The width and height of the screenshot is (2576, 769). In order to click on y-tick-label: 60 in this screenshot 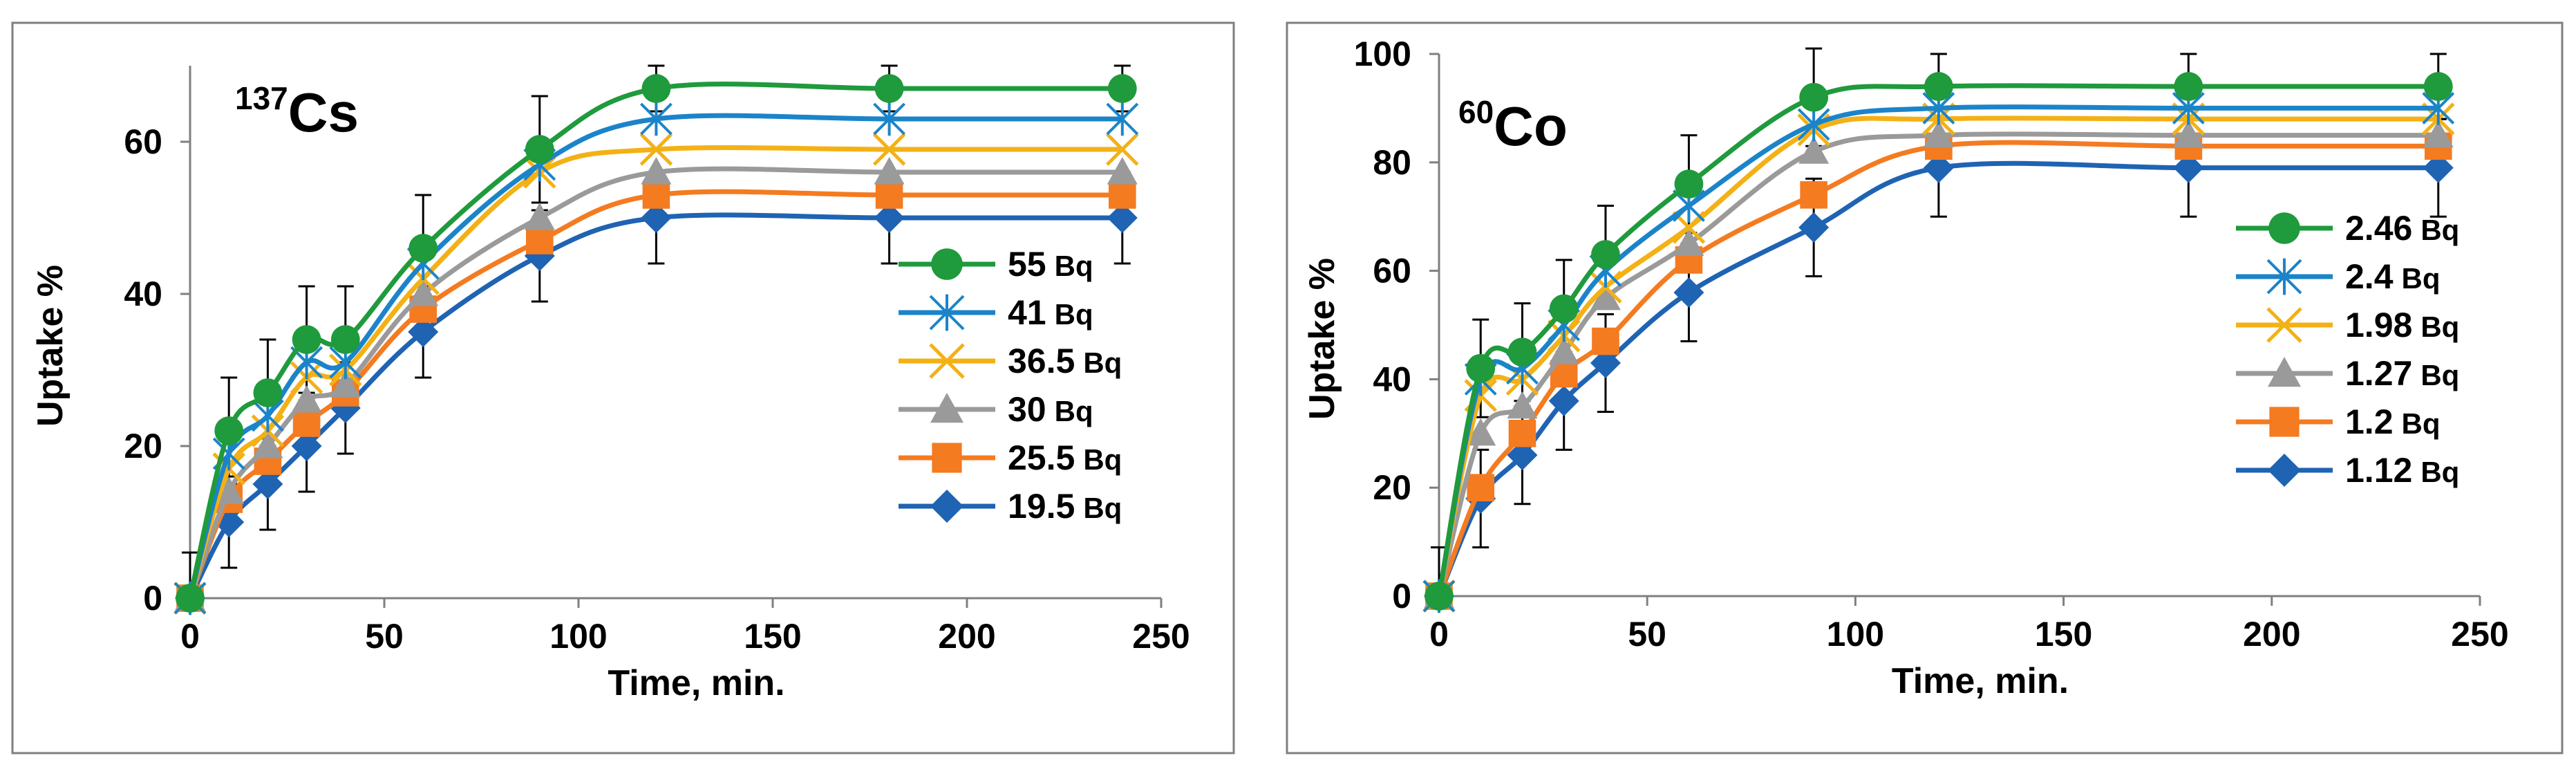, I will do `click(1392, 271)`.